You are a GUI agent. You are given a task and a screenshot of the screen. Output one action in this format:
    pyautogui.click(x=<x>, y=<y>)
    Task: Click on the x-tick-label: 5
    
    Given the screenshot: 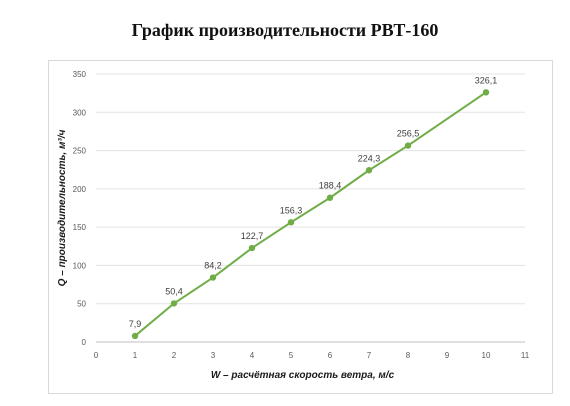 What is the action you would take?
    pyautogui.click(x=291, y=355)
    